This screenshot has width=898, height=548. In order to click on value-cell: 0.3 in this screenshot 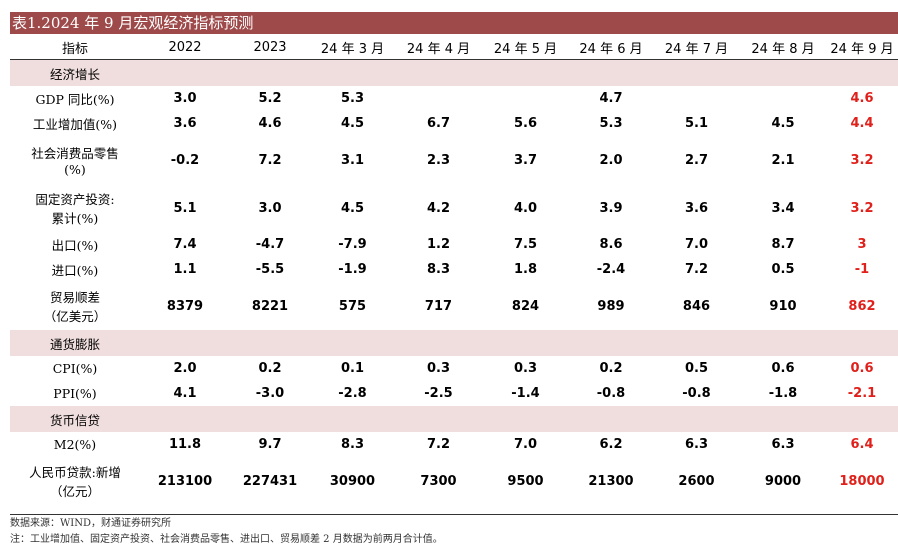, I will do `click(438, 368)`.